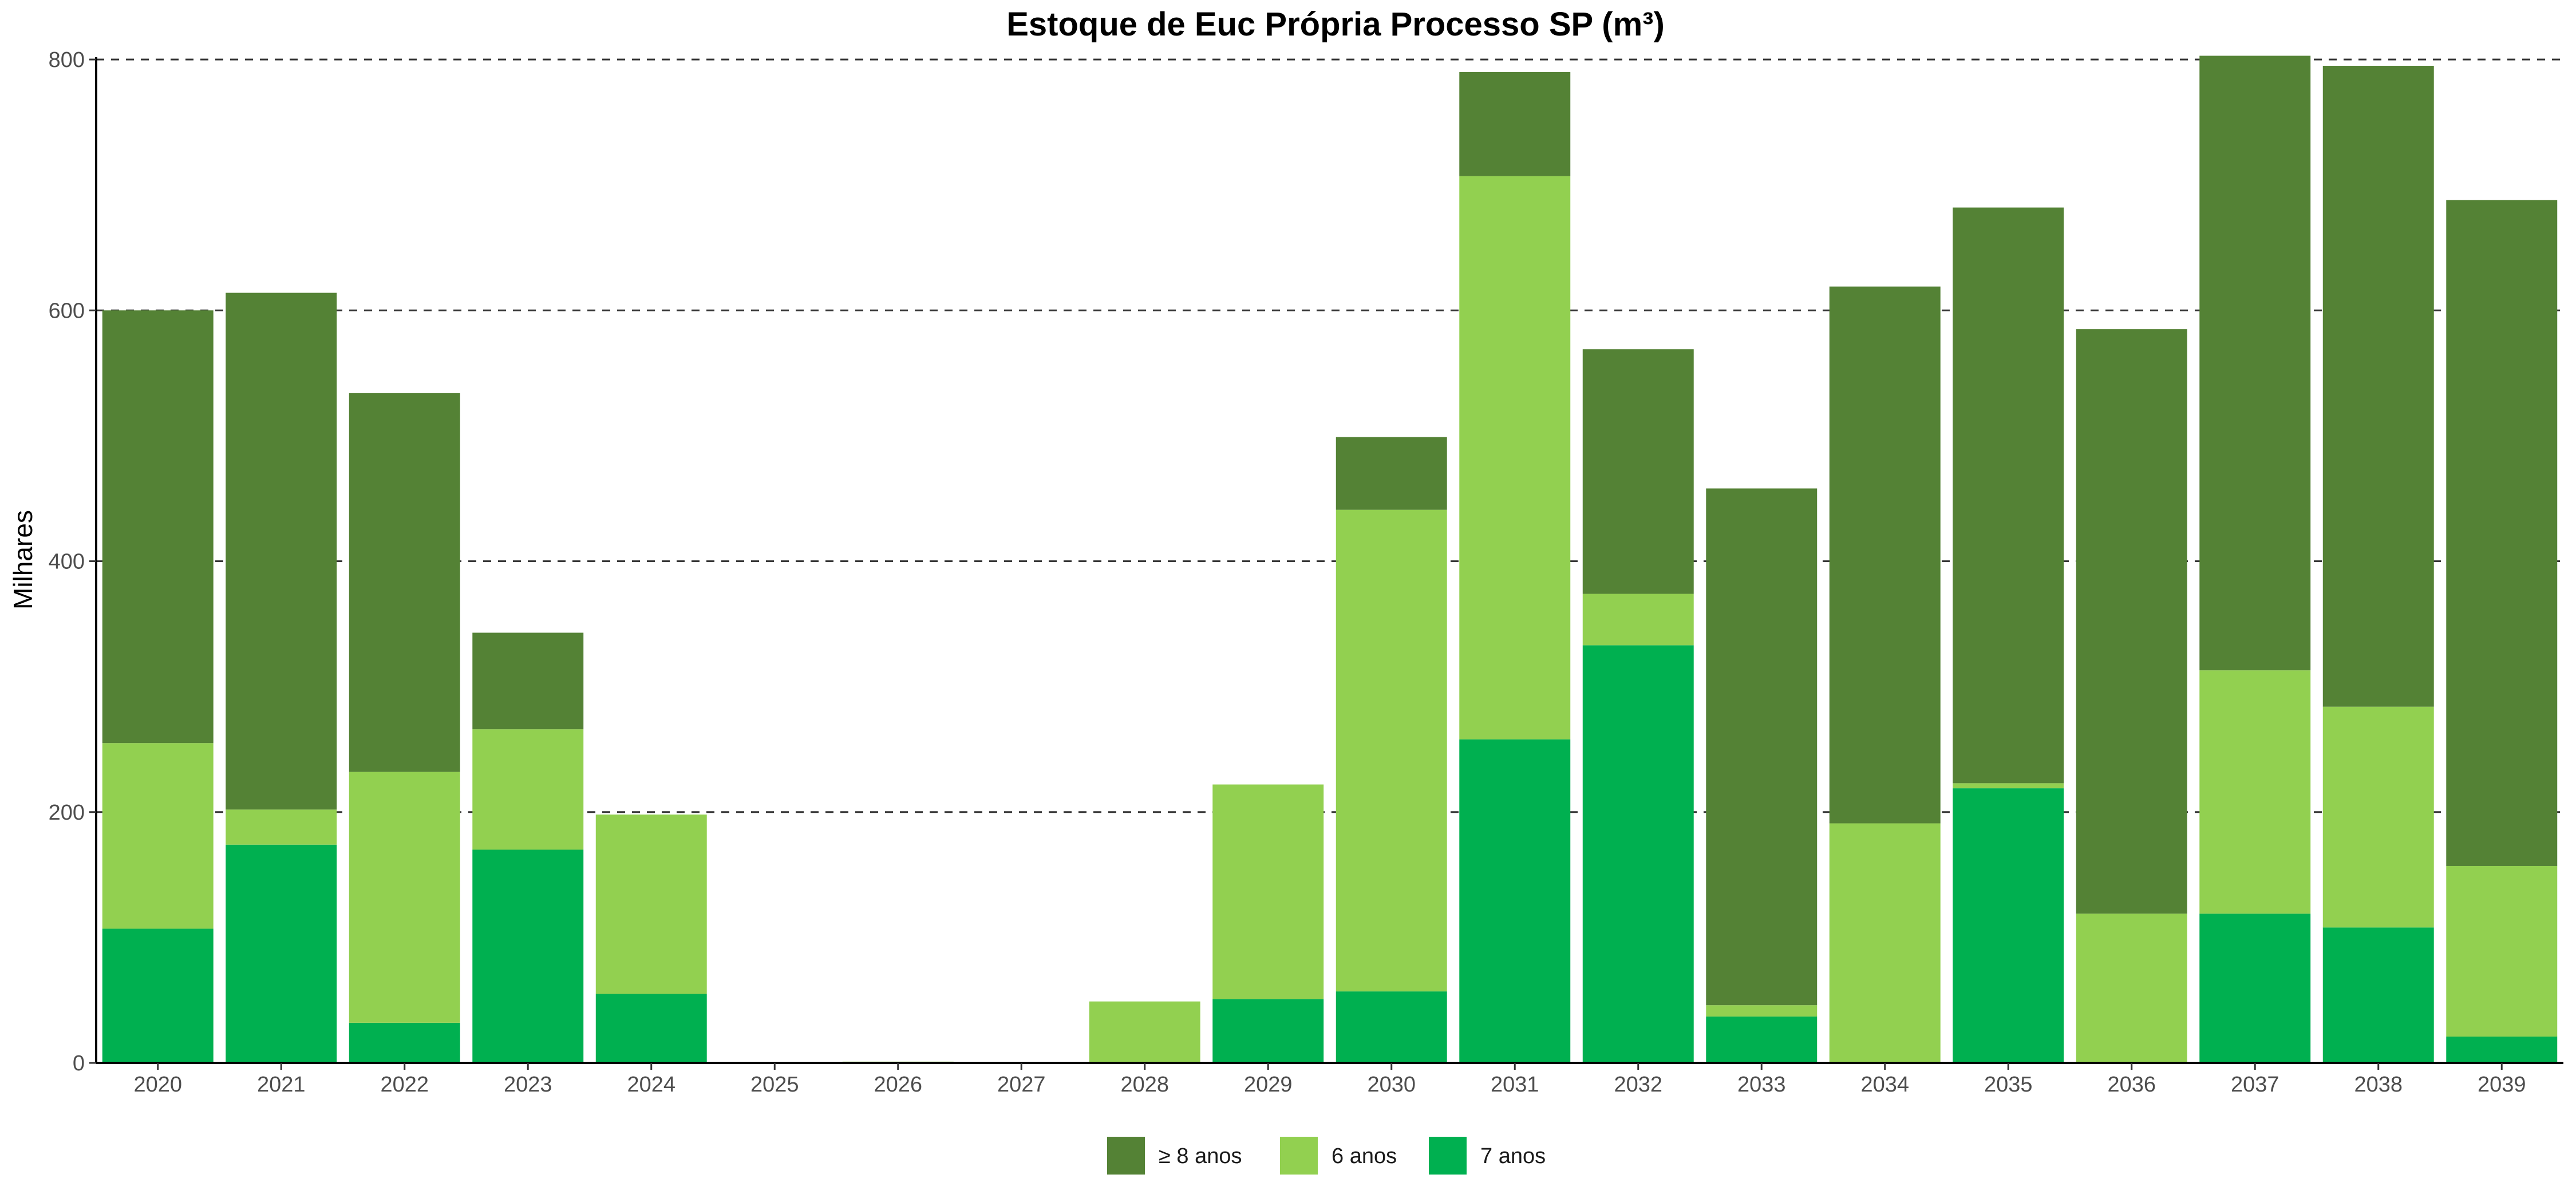 This screenshot has width=2576, height=1202. What do you see at coordinates (1885, 555) in the screenshot?
I see `bar-2034--8-anos` at bounding box center [1885, 555].